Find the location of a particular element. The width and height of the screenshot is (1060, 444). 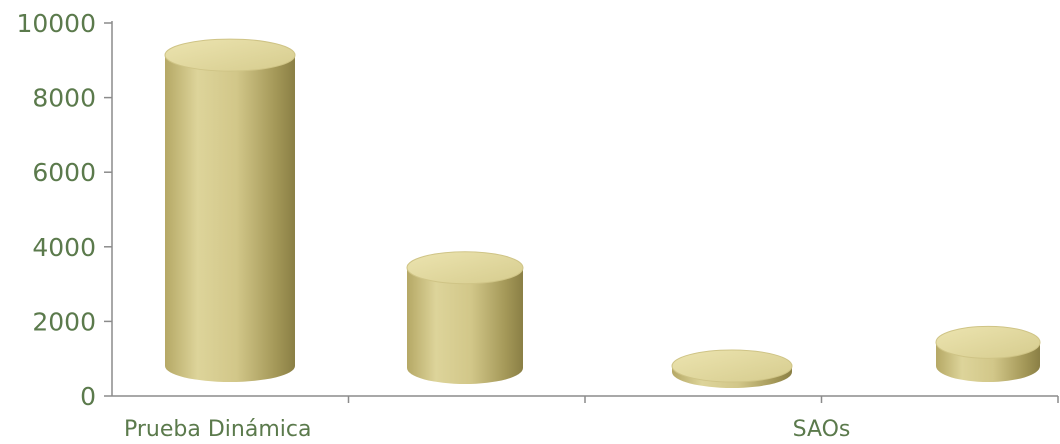

x-category-label: SAOs is located at coordinates (822, 429).